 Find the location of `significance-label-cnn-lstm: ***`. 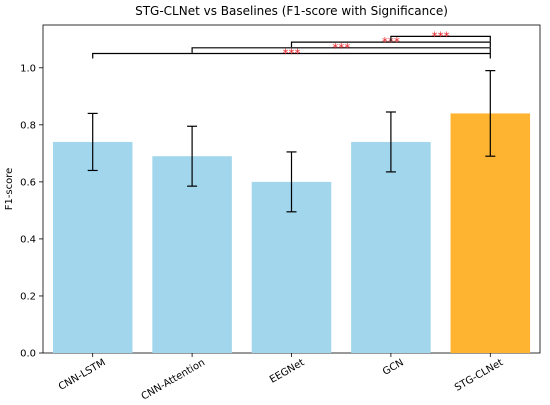

significance-label-cnn-lstm: *** is located at coordinates (292, 54).